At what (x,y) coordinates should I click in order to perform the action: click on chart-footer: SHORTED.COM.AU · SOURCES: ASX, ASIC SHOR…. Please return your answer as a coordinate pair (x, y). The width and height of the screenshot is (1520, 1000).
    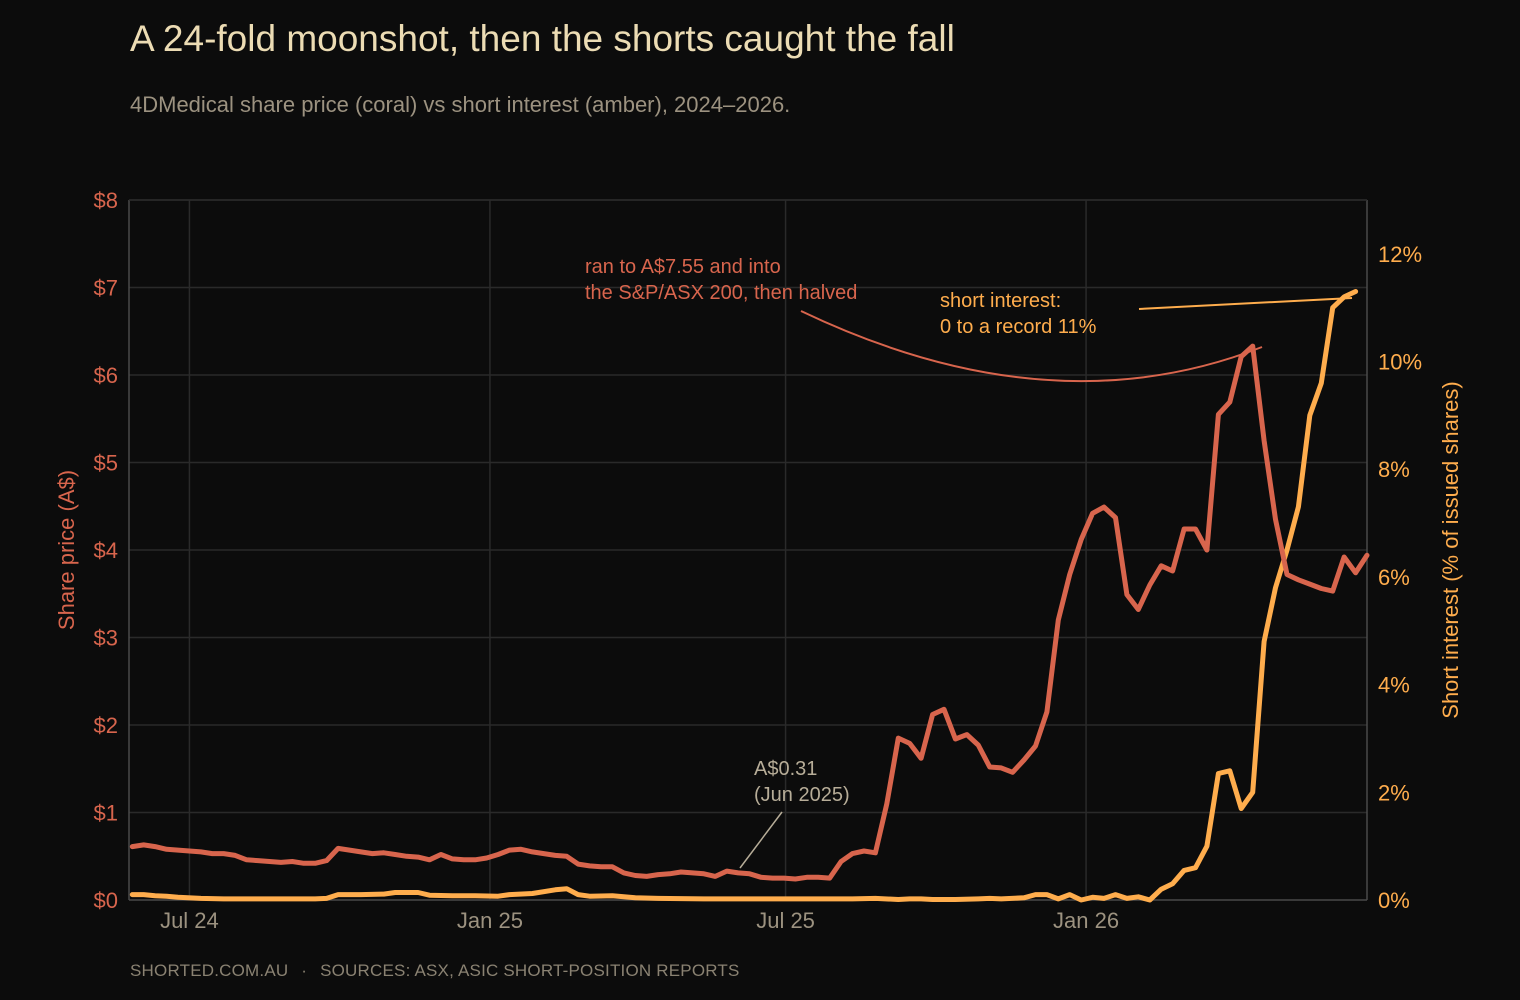
    Looking at the image, I should click on (435, 971).